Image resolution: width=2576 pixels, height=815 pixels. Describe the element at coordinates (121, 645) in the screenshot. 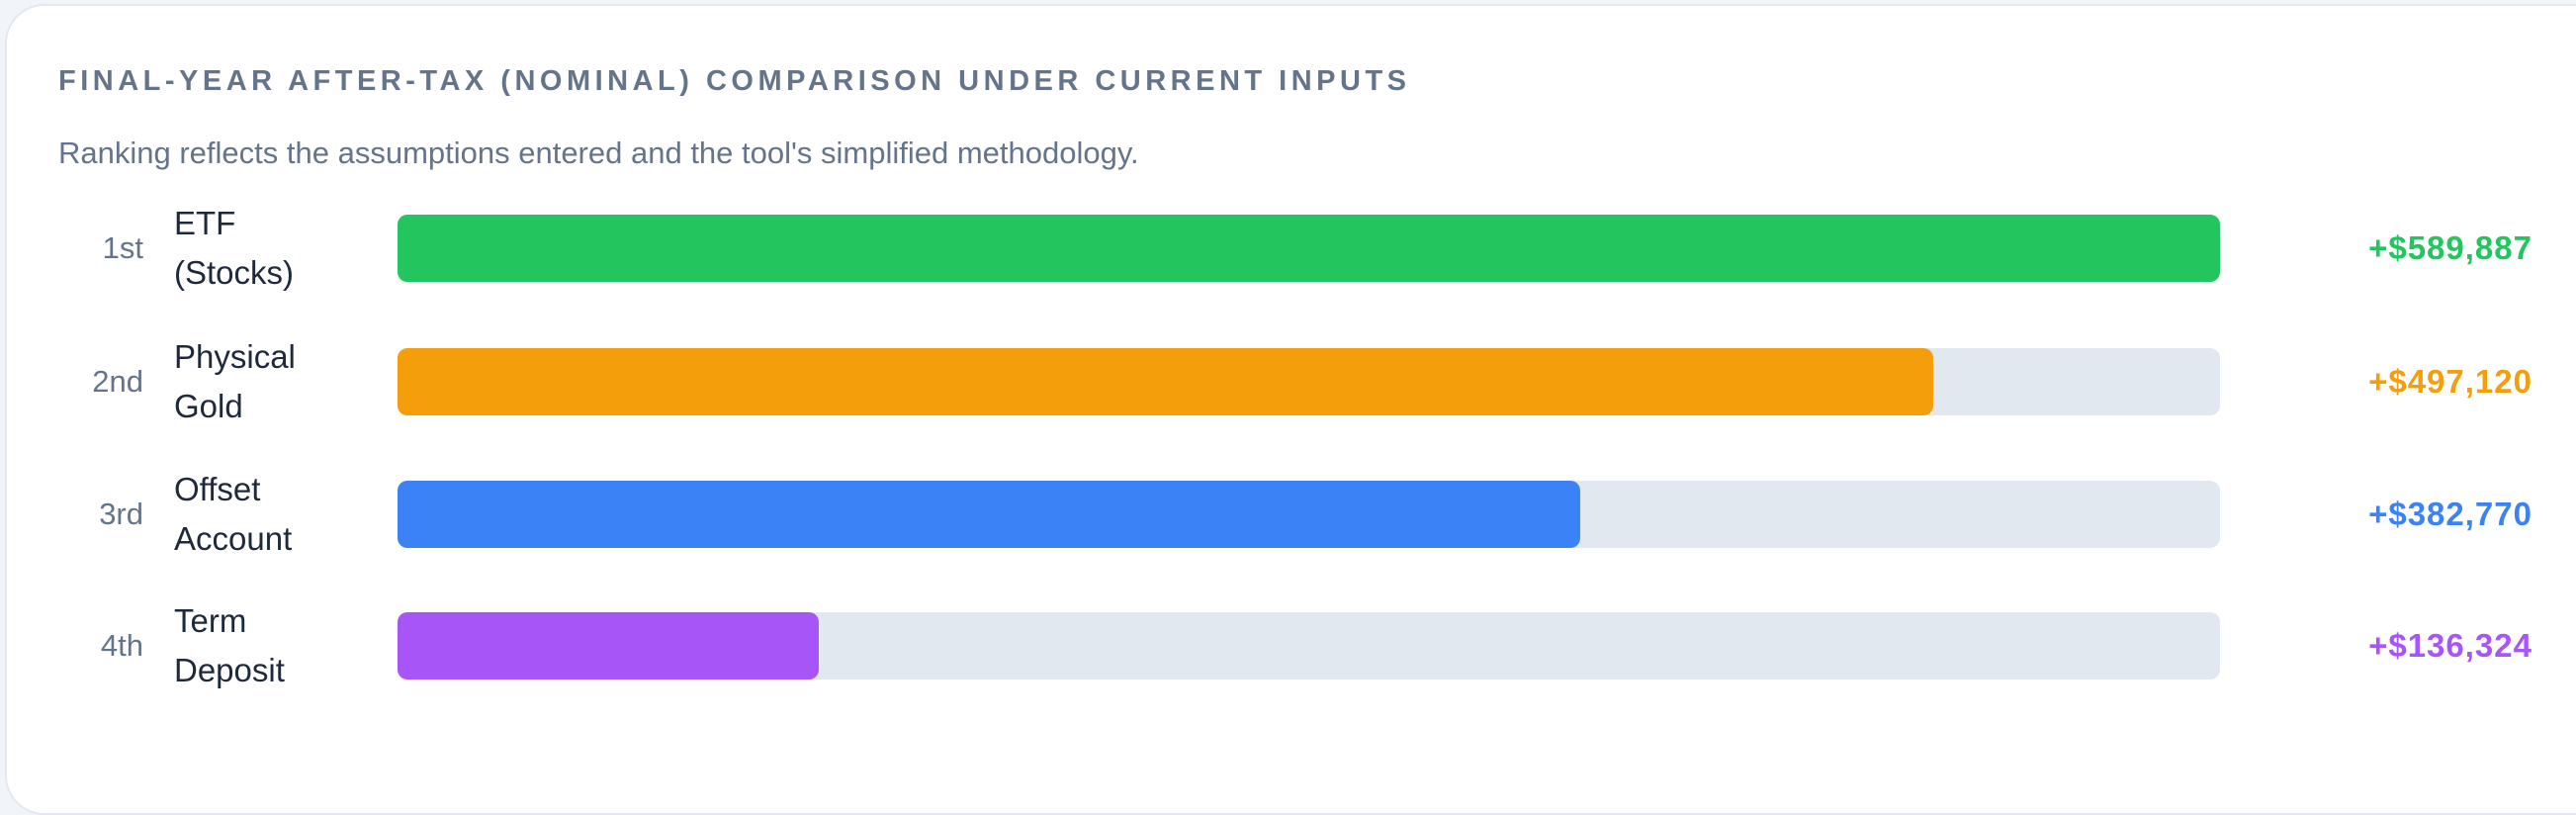

I see `rank-label: 4th` at that location.